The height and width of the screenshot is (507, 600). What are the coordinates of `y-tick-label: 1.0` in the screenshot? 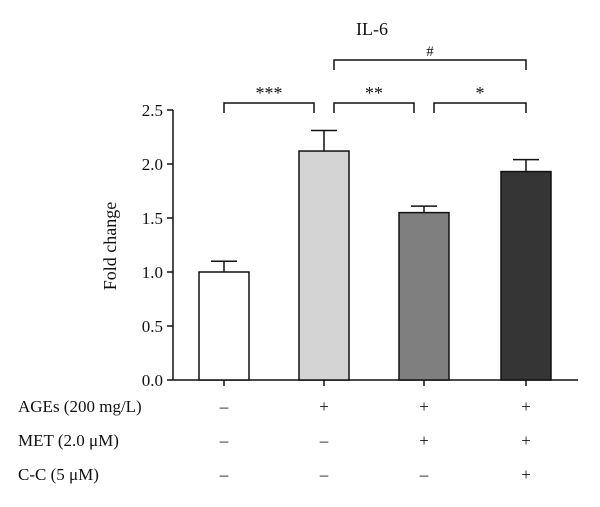 It's located at (152, 272).